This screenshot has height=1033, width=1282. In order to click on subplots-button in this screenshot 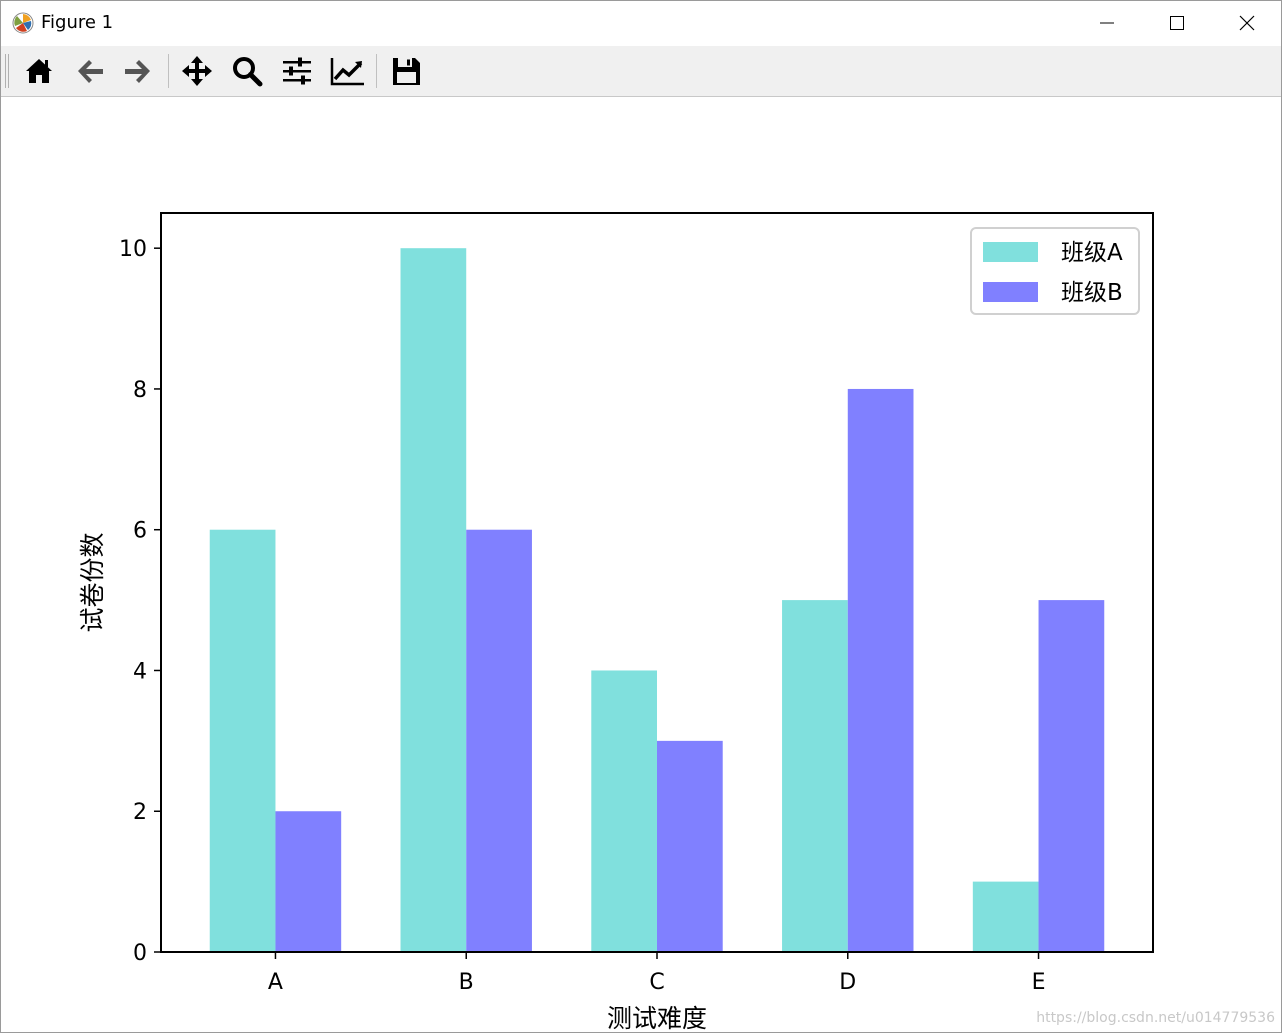, I will do `click(297, 71)`.